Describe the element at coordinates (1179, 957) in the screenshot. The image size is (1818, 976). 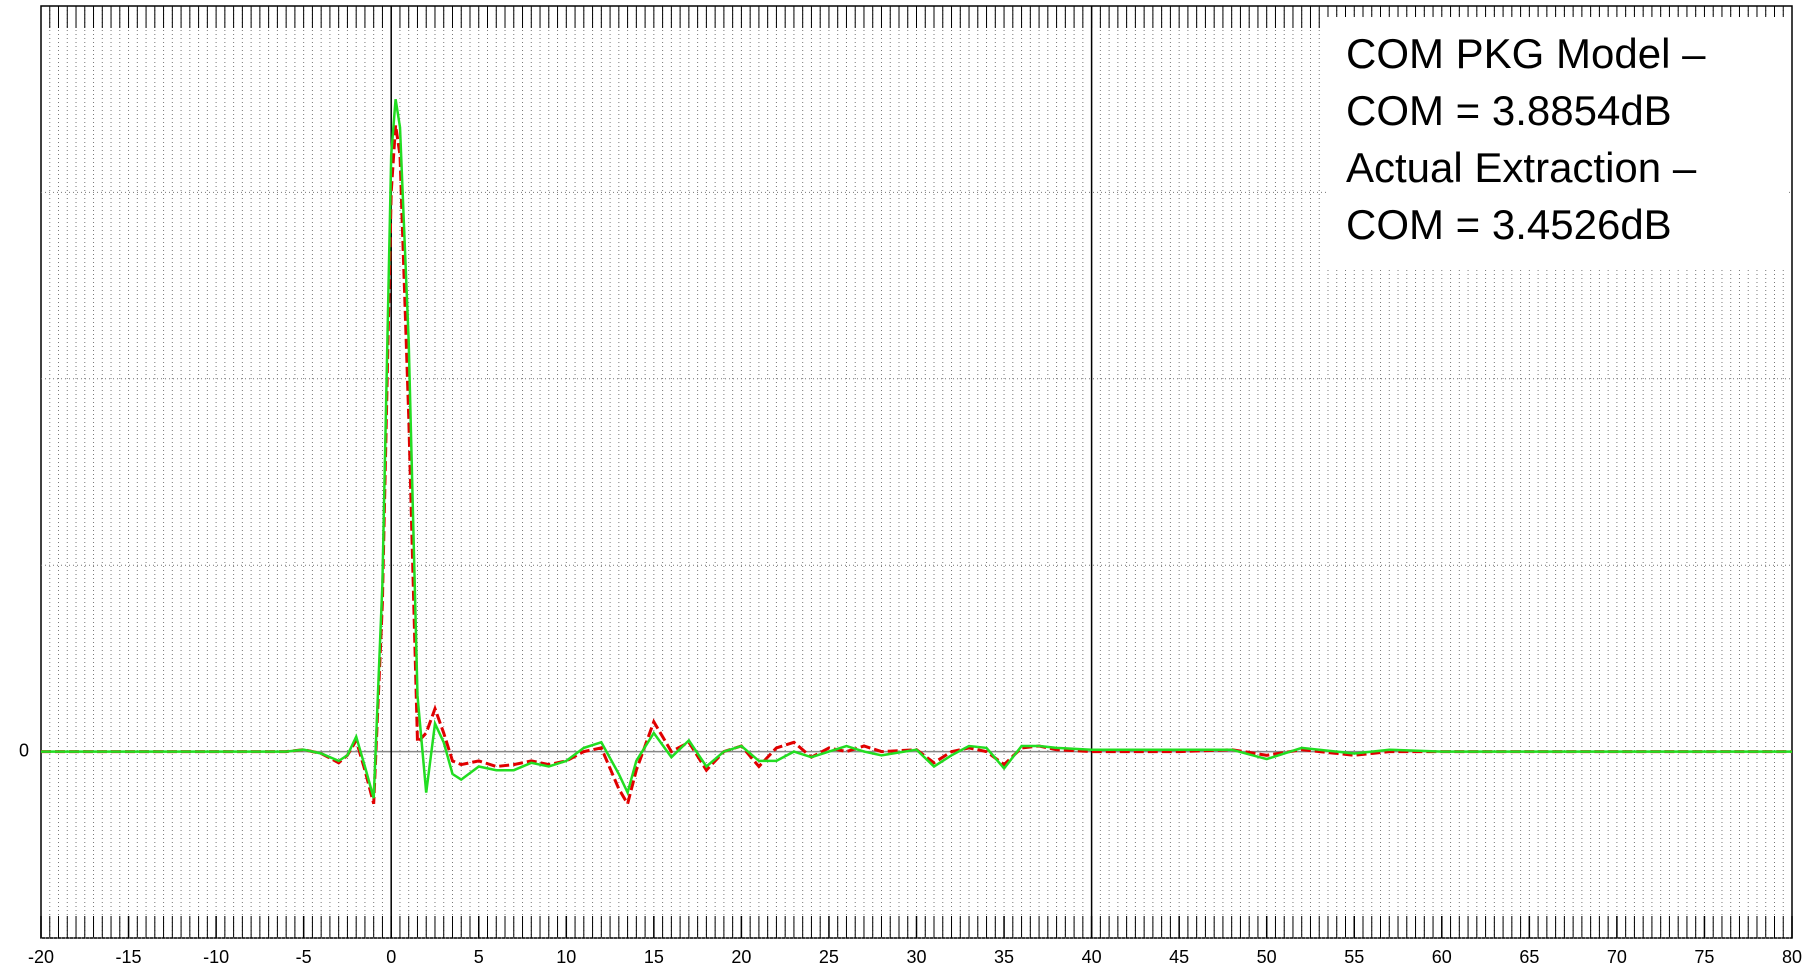
I see `x-tick-label: 45` at that location.